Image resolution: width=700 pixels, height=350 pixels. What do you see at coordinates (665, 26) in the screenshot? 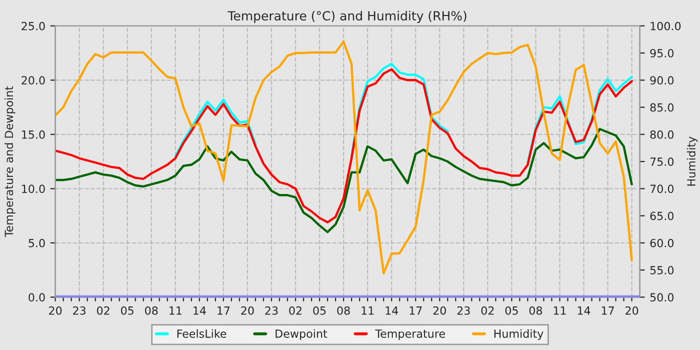
I see `y2-tick-label: 100.0` at bounding box center [665, 26].